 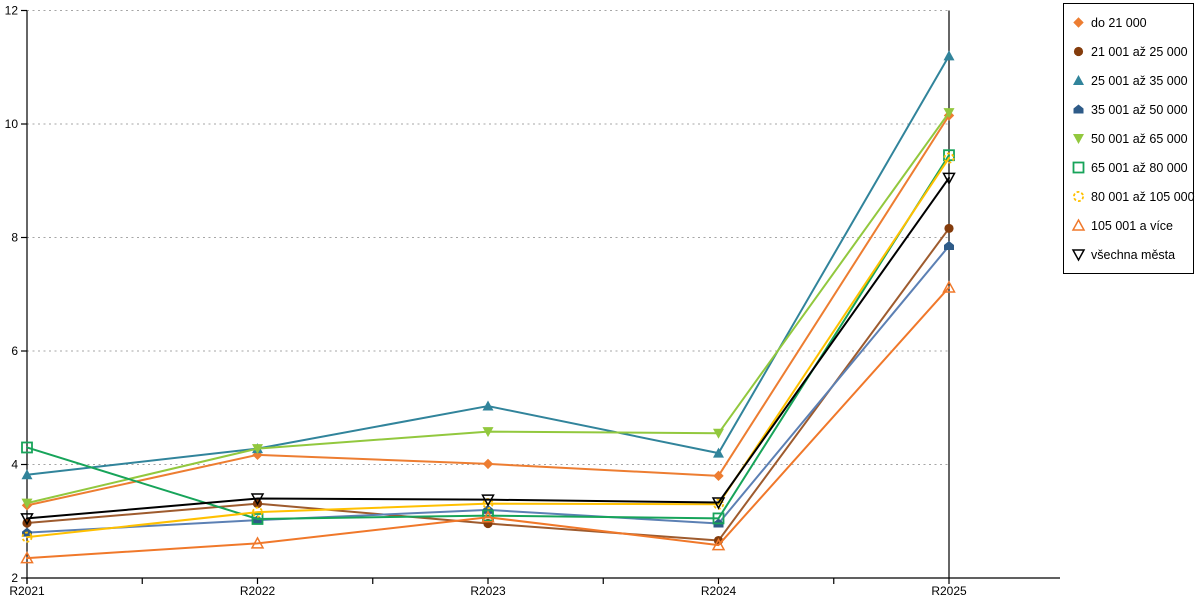 I want to click on legend-item-label: 105 001 a více, so click(x=1132, y=225).